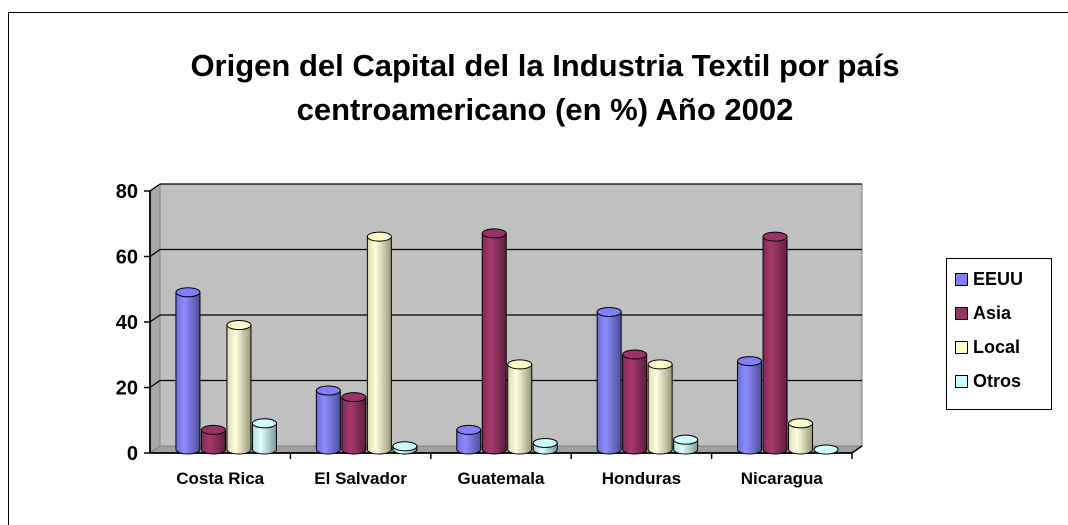 This screenshot has height=525, width=1068. I want to click on y-tick-label: 20, so click(127, 389).